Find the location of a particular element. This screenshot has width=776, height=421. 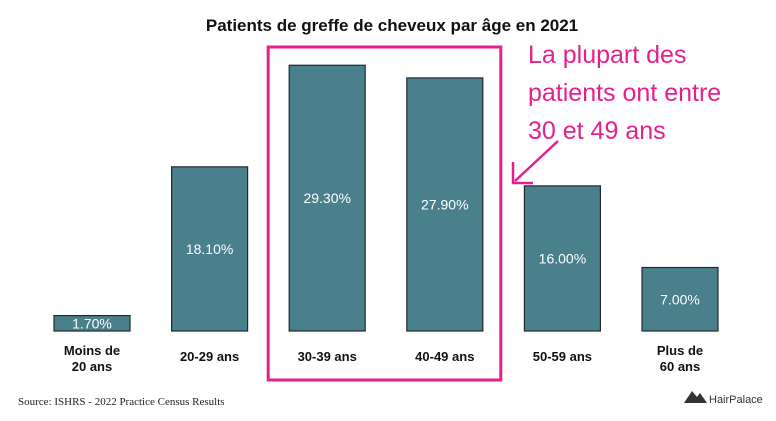

bar-value-label: 27.90% is located at coordinates (444, 204).